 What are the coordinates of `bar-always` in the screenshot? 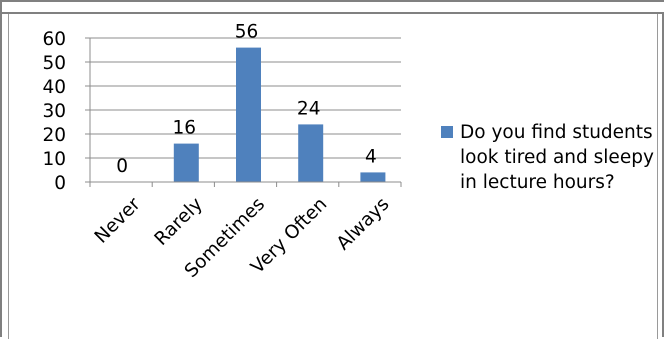 It's located at (373, 177).